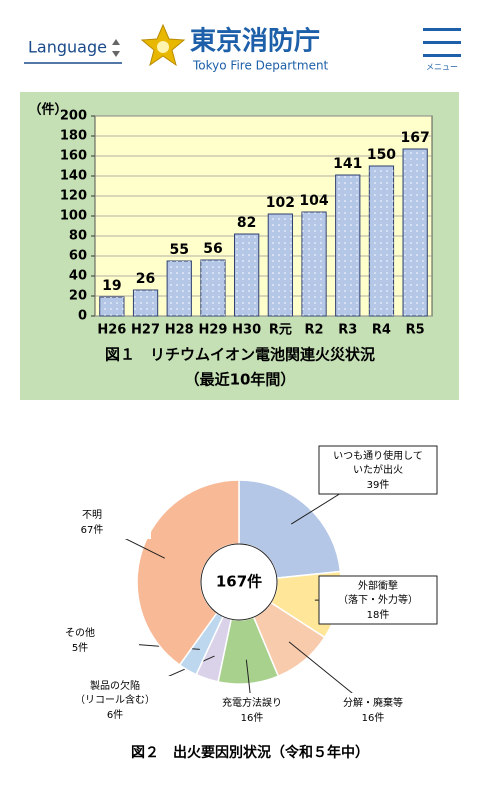 Image resolution: width=479 pixels, height=804 pixels. What do you see at coordinates (442, 67) in the screenshot?
I see `menu-label: メニュー` at bounding box center [442, 67].